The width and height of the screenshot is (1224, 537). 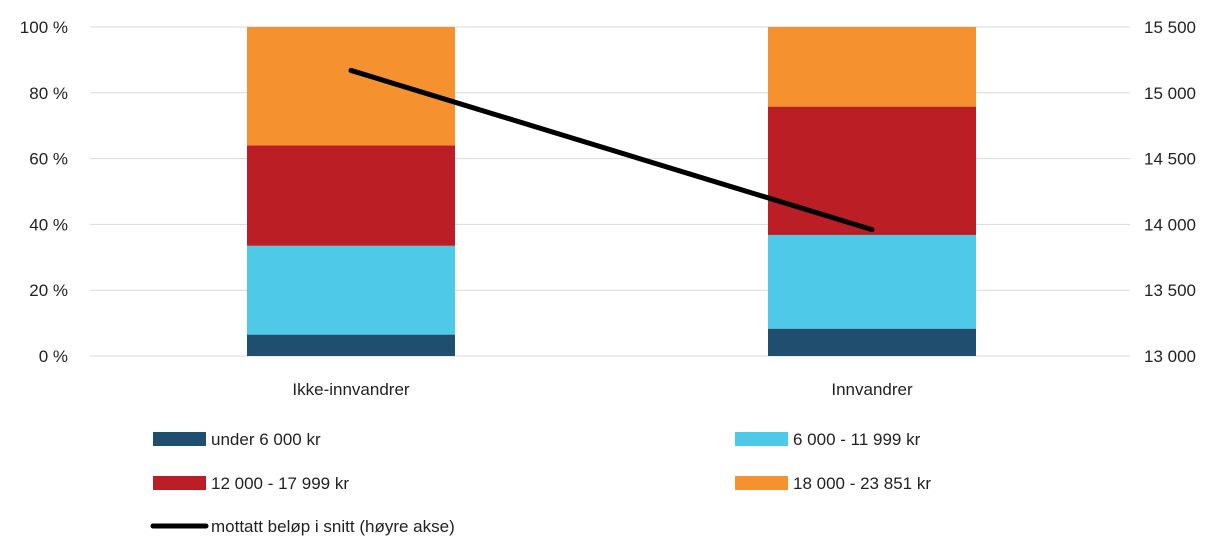 I want to click on legend-item-line: mottatt beløp i snitt (høyre akse), so click(x=302, y=526).